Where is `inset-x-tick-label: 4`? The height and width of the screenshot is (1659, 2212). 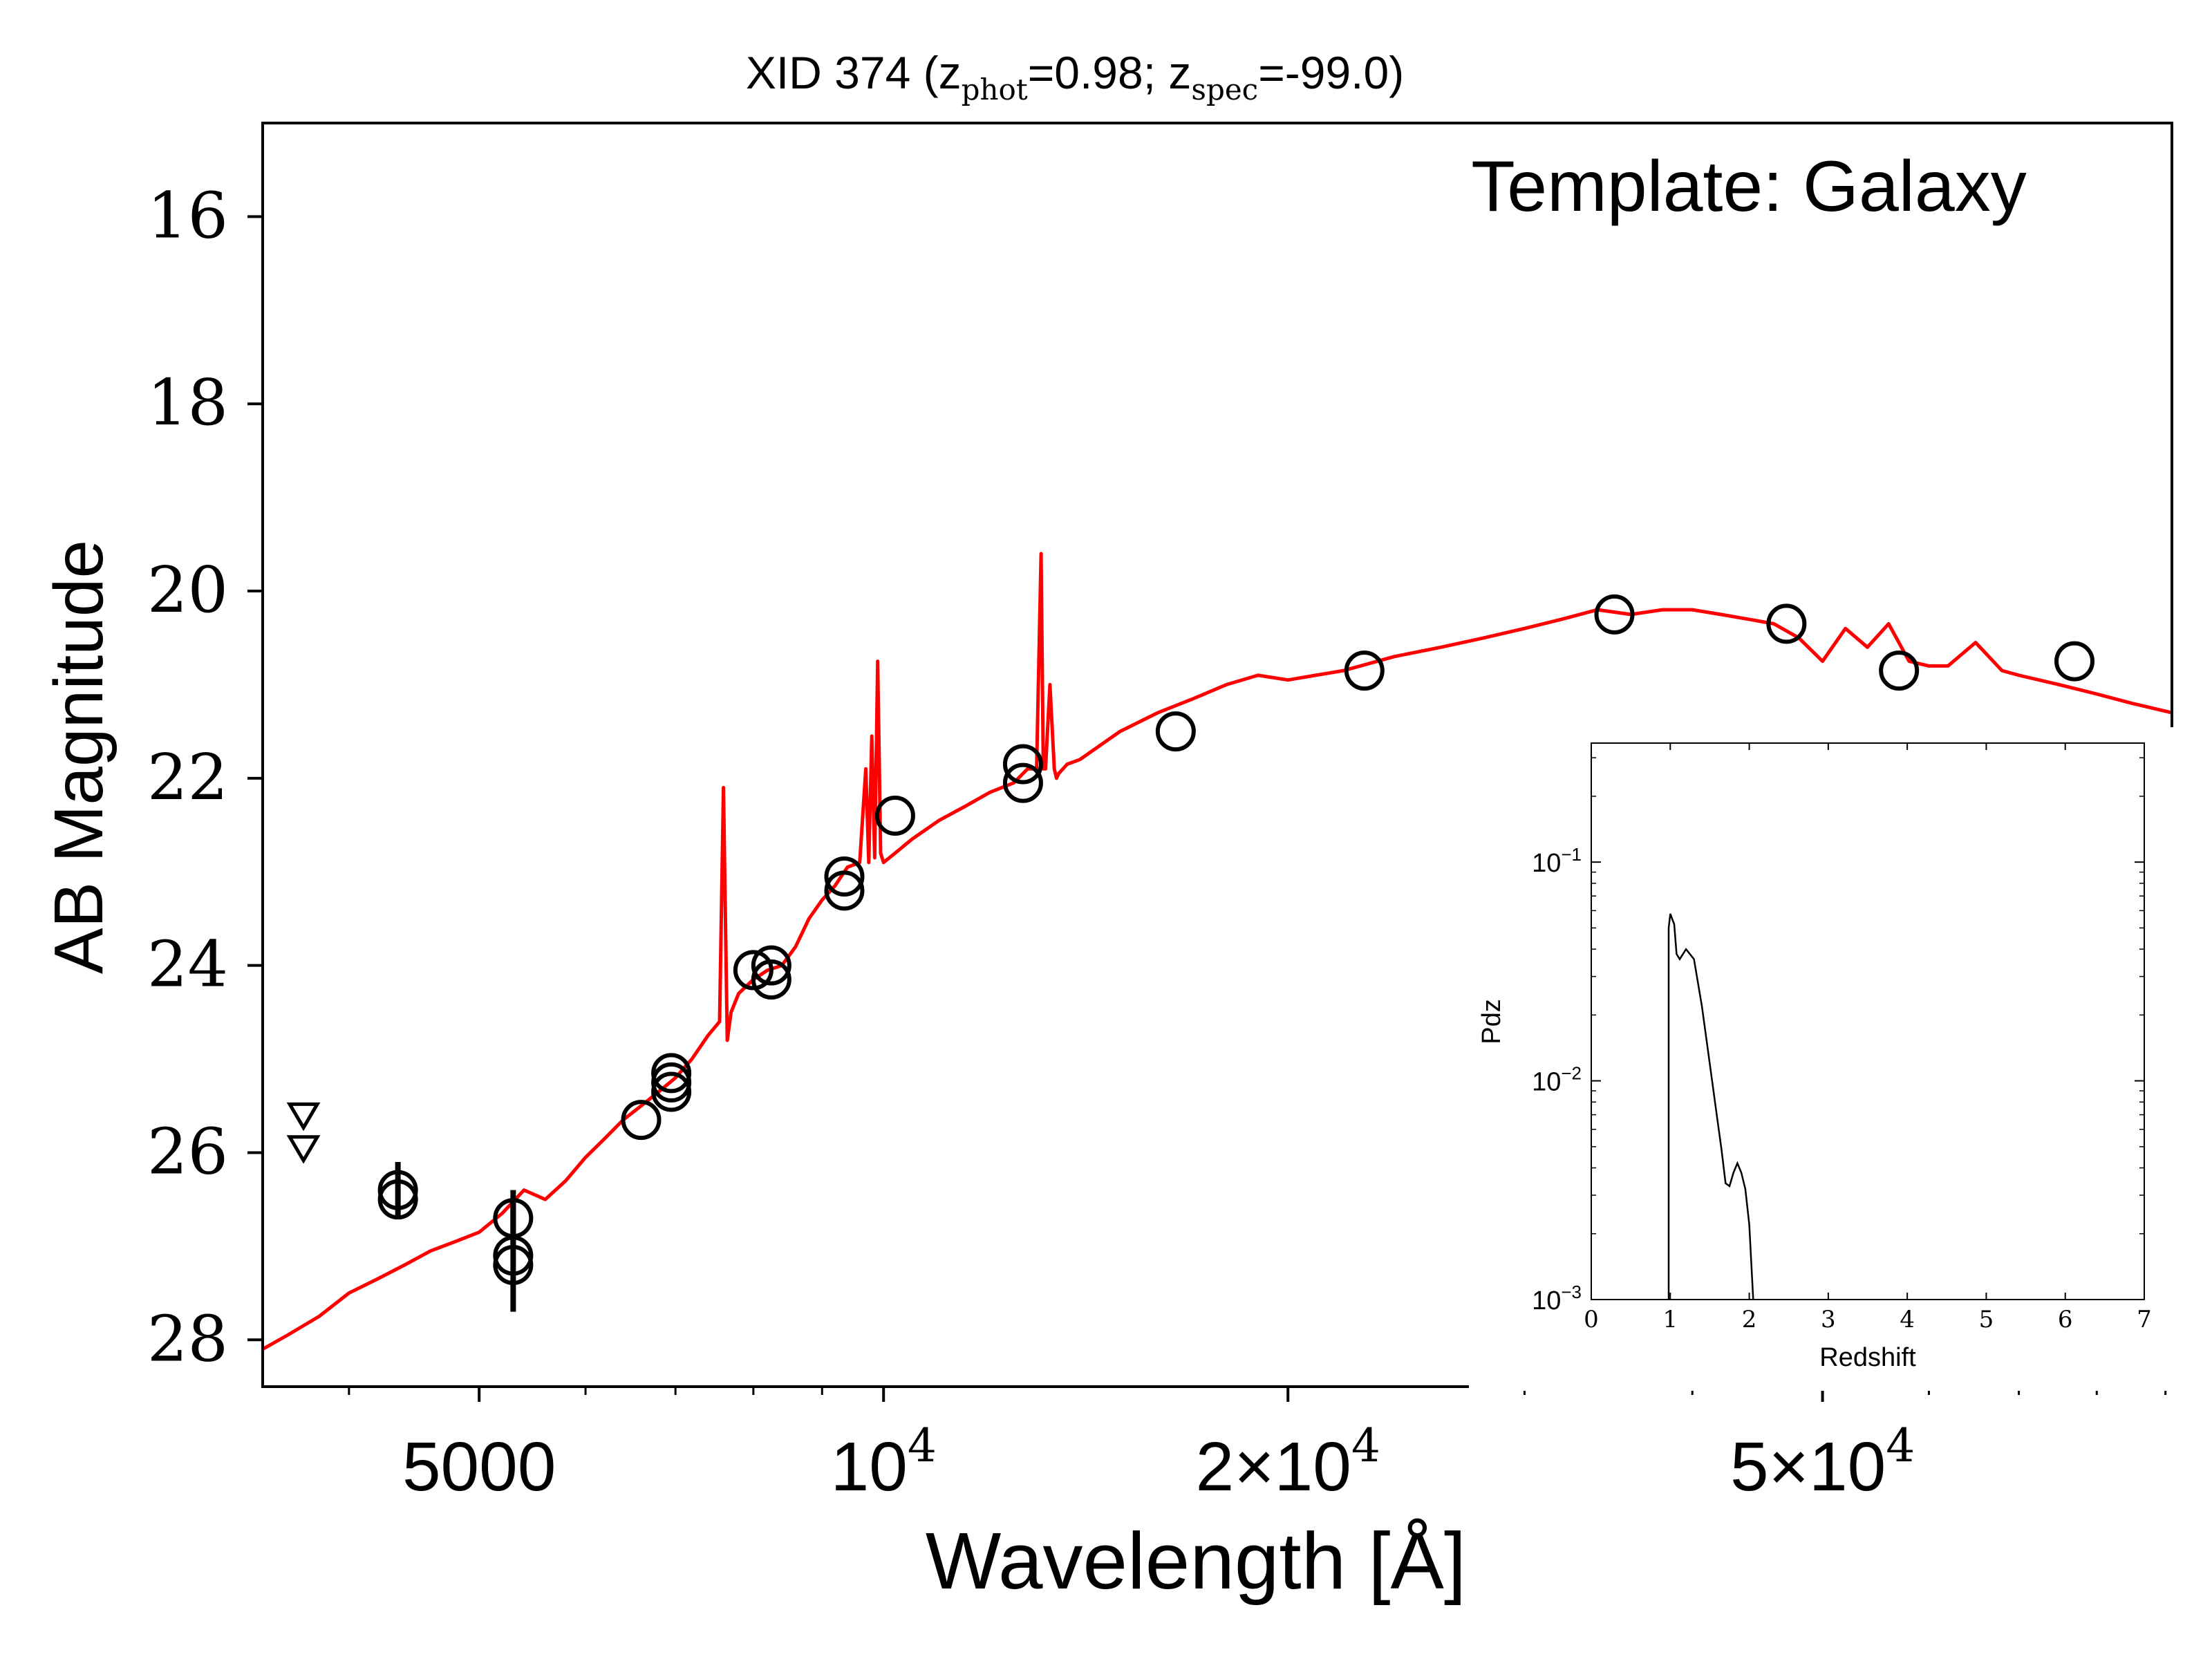 inset-x-tick-label: 4 is located at coordinates (1907, 1319).